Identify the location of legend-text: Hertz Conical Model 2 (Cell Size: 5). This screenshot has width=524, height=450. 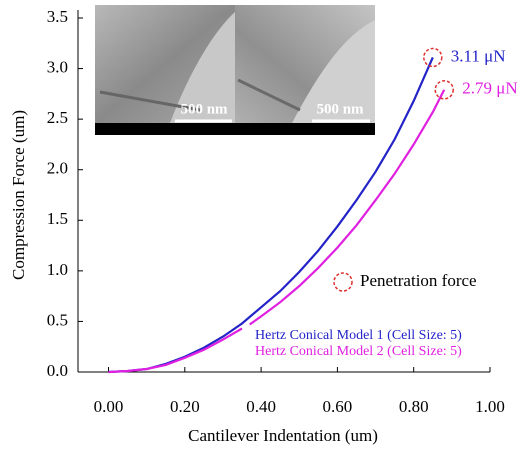
(358, 351).